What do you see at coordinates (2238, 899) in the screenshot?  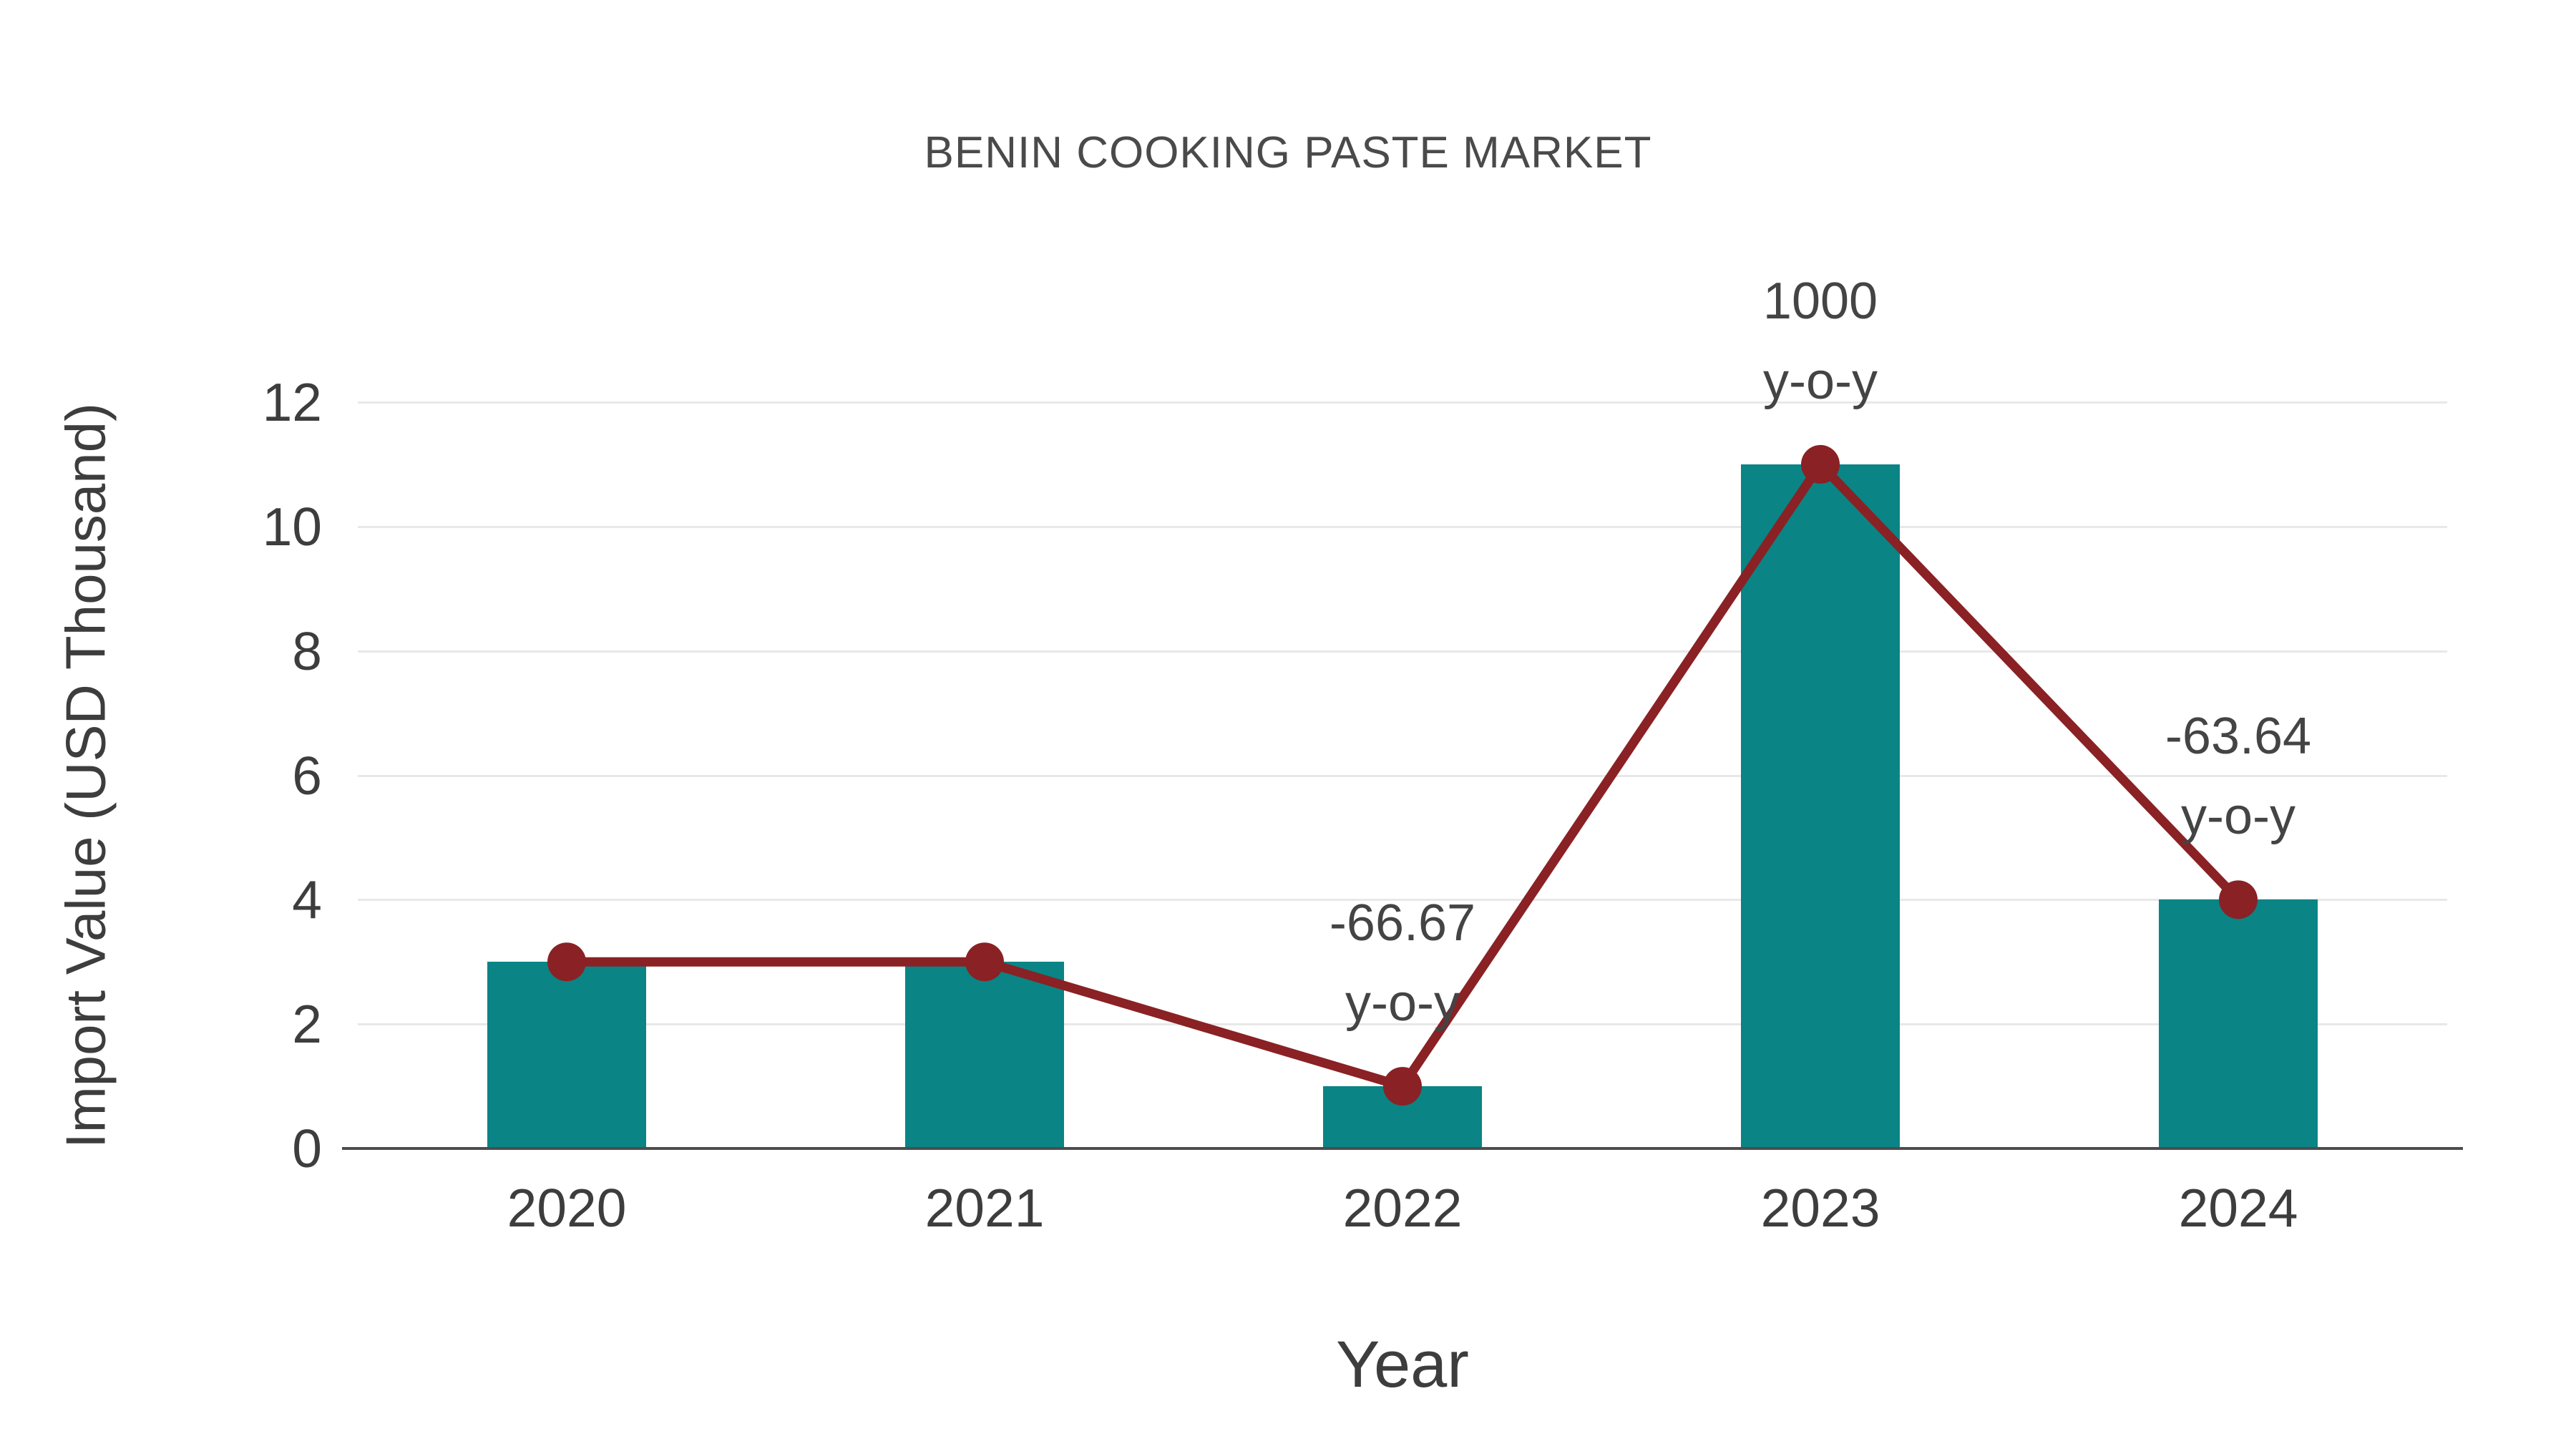 I see `marker-2024` at bounding box center [2238, 899].